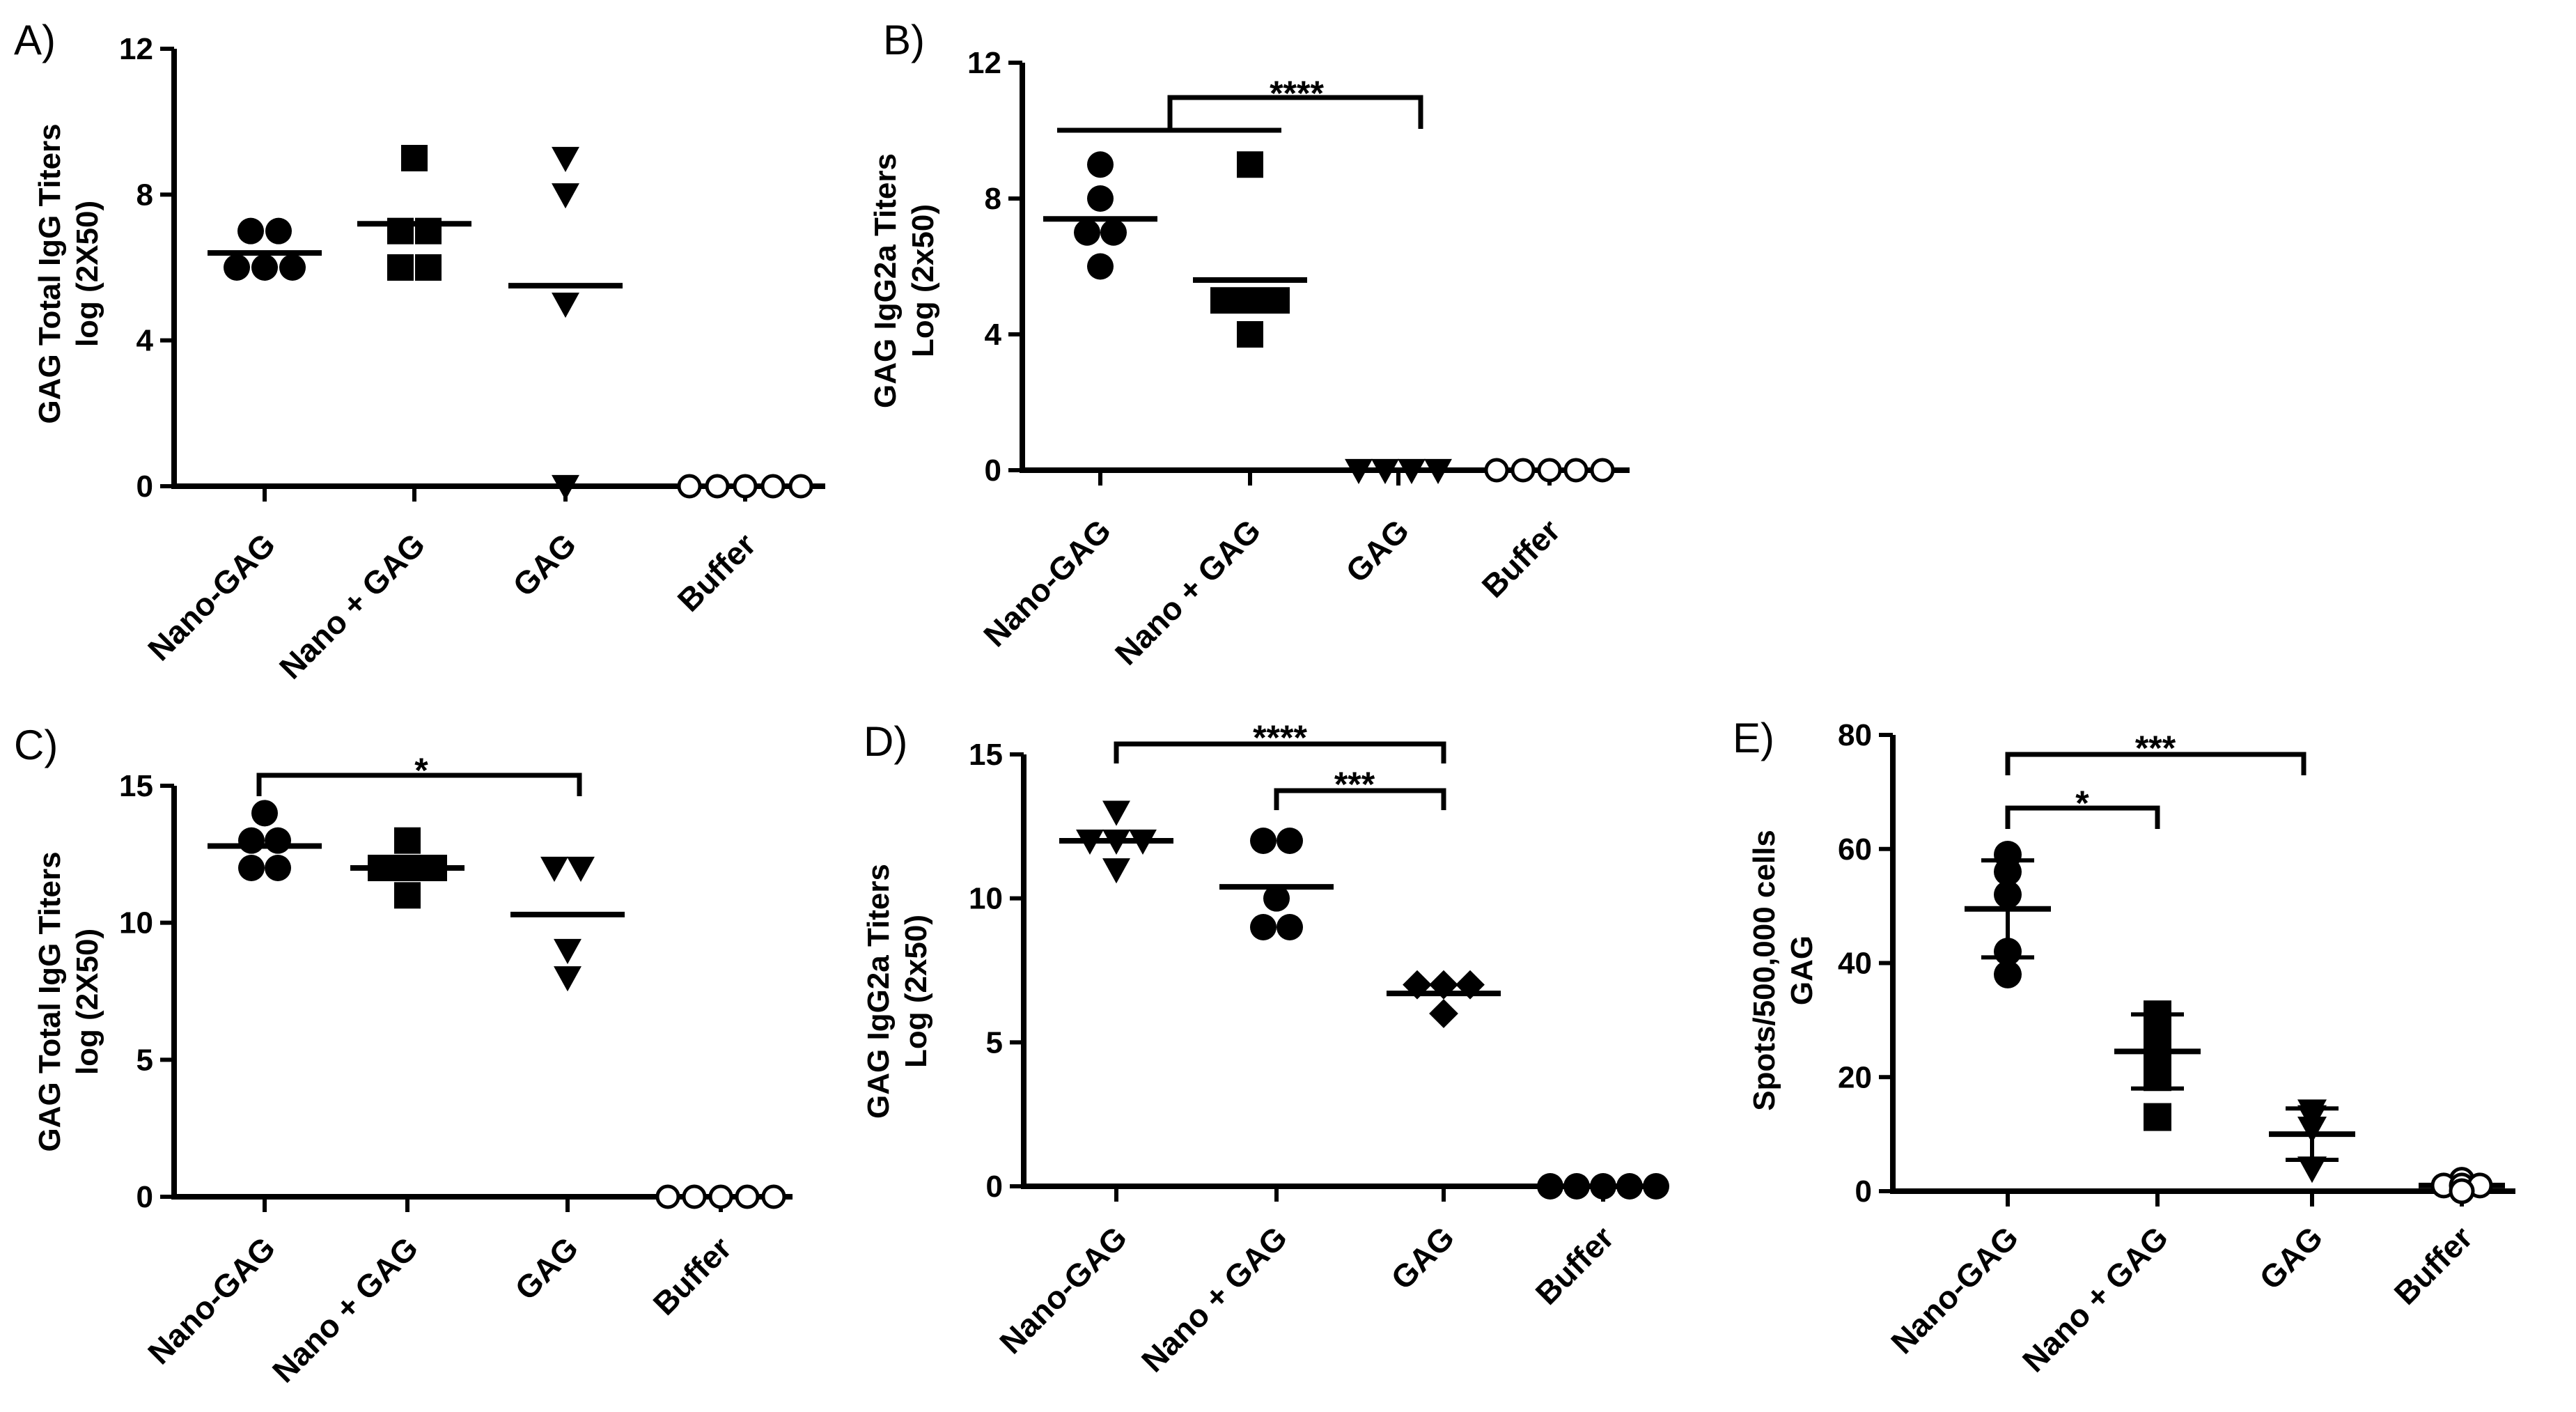 This screenshot has height=1412, width=2576. I want to click on y-tick-label: 10, so click(136, 923).